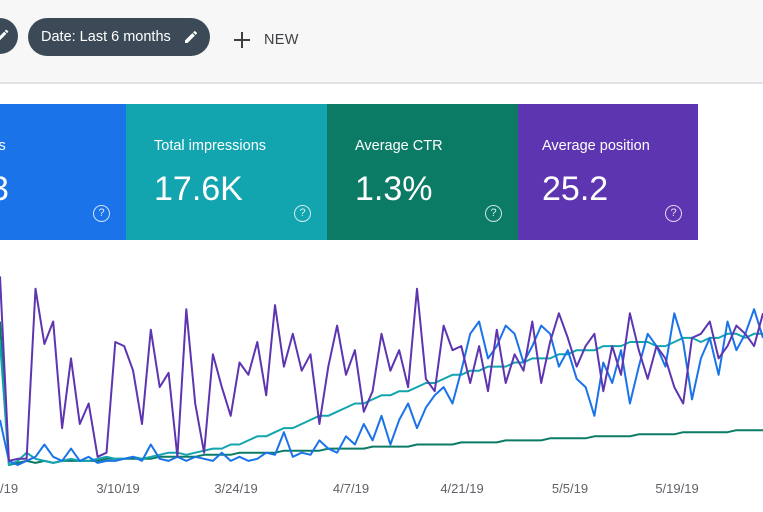 This screenshot has height=512, width=763. I want to click on new-filter-button: NEW, so click(264, 40).